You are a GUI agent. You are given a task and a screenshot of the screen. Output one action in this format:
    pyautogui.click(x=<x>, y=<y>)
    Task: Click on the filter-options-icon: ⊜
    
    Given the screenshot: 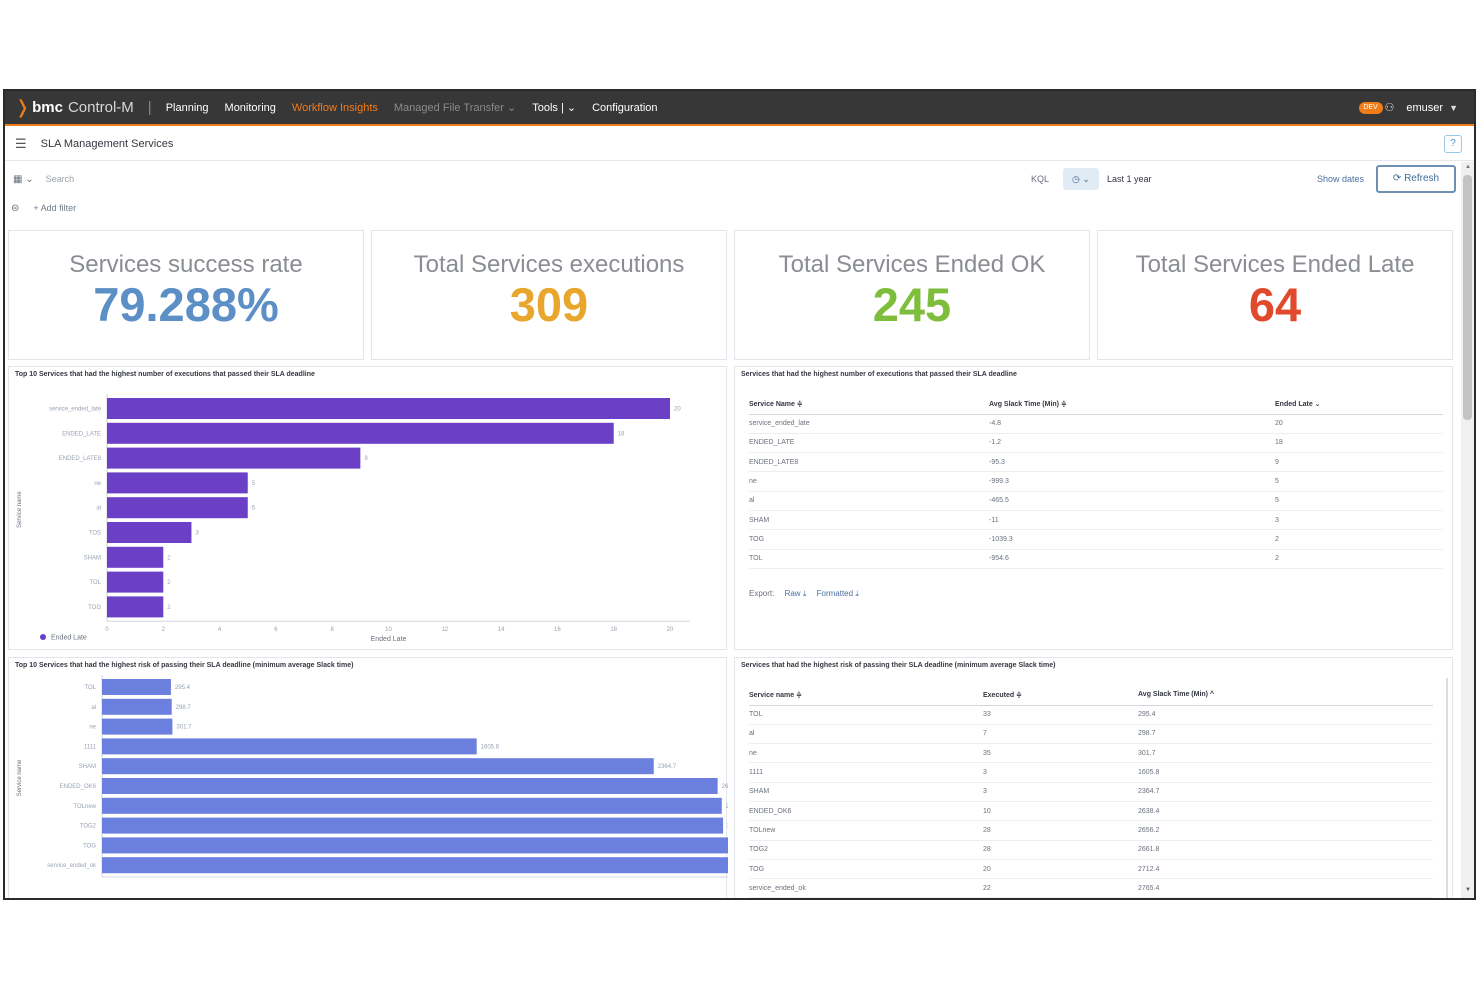 What is the action you would take?
    pyautogui.click(x=15, y=208)
    